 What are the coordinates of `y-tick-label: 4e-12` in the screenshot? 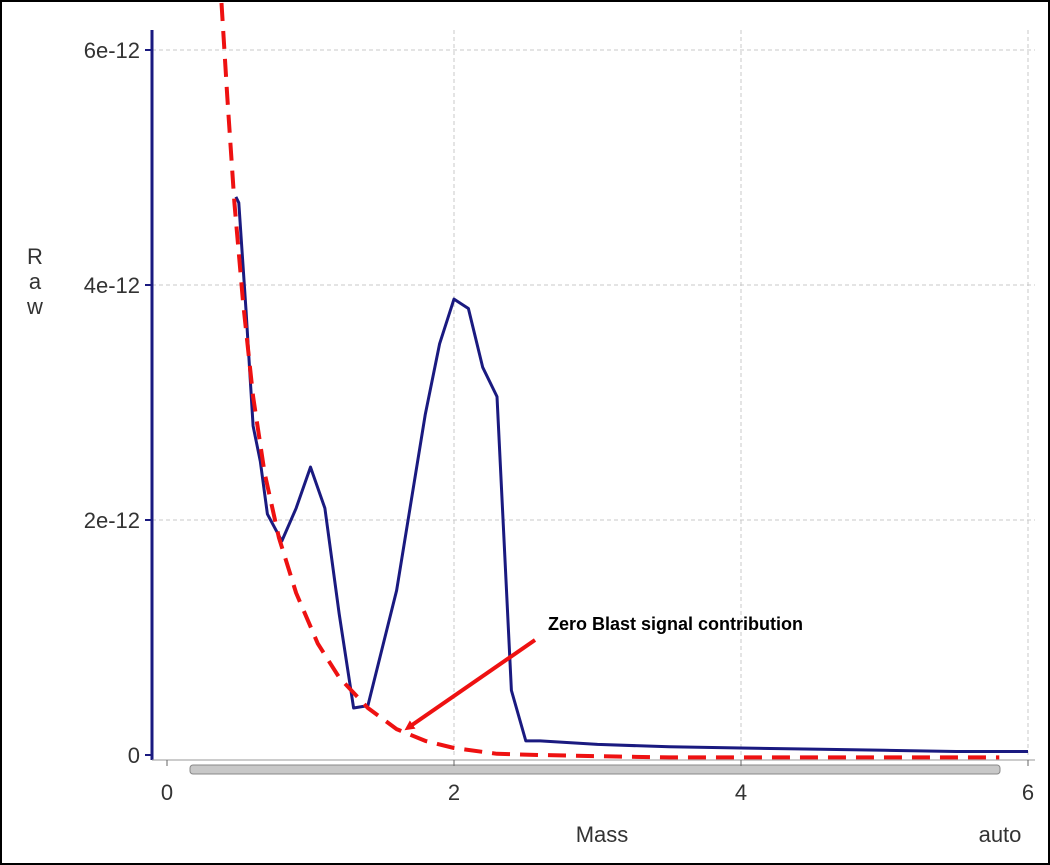 It's located at (112, 285).